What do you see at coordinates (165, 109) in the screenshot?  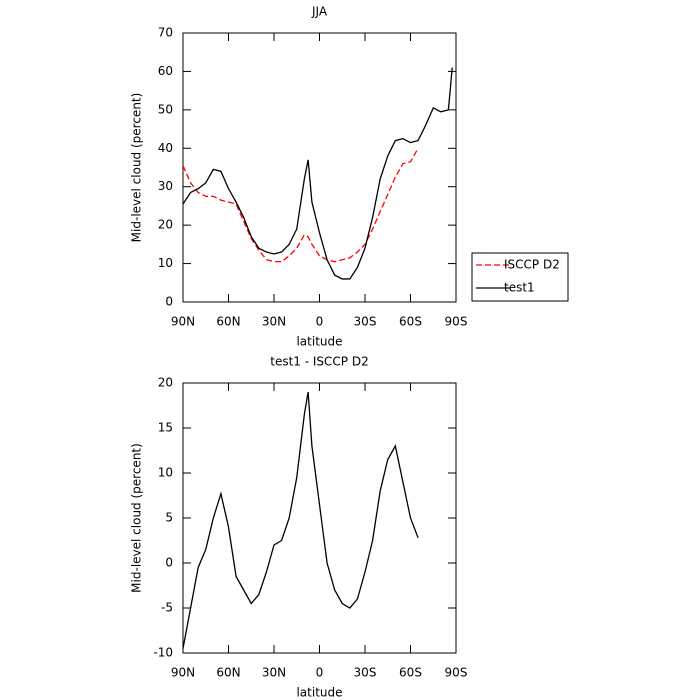 I see `y-tick-label: 50` at bounding box center [165, 109].